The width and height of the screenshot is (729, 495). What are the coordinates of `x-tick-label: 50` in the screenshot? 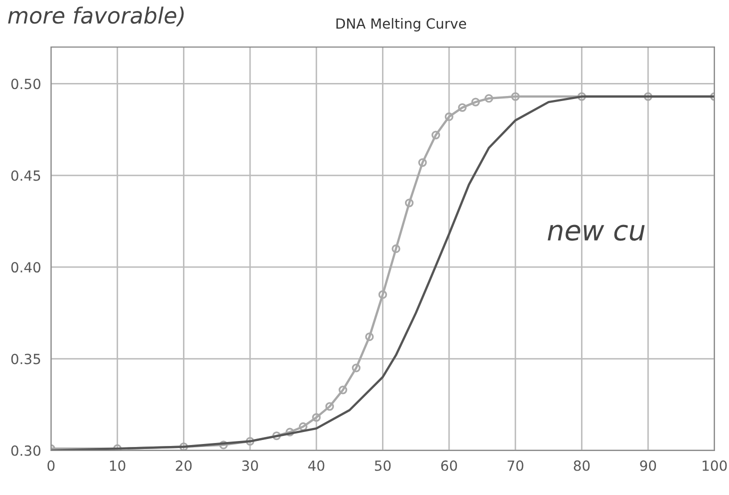 It's located at (382, 465).